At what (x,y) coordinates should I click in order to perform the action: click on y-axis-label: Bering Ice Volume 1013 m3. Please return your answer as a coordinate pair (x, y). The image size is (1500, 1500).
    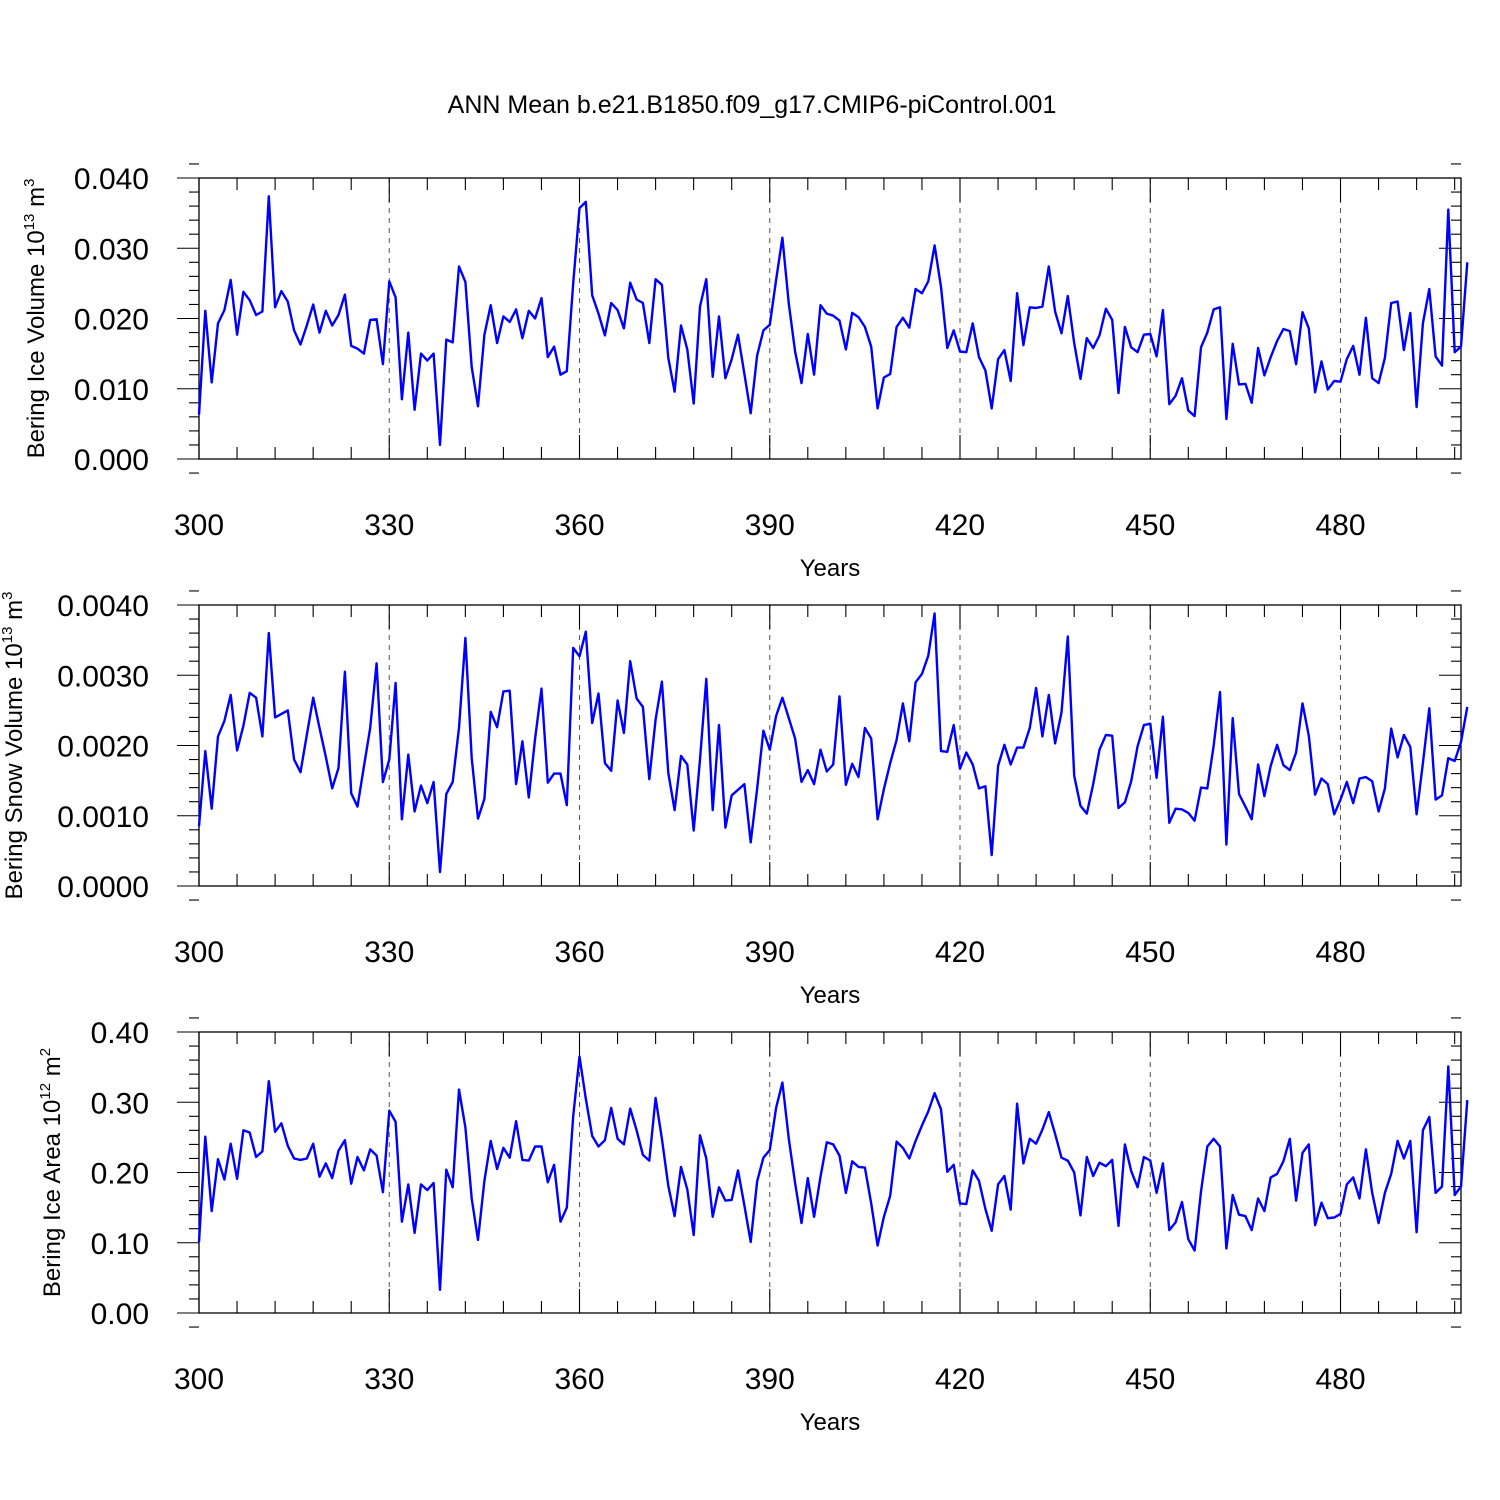
    Looking at the image, I should click on (35, 319).